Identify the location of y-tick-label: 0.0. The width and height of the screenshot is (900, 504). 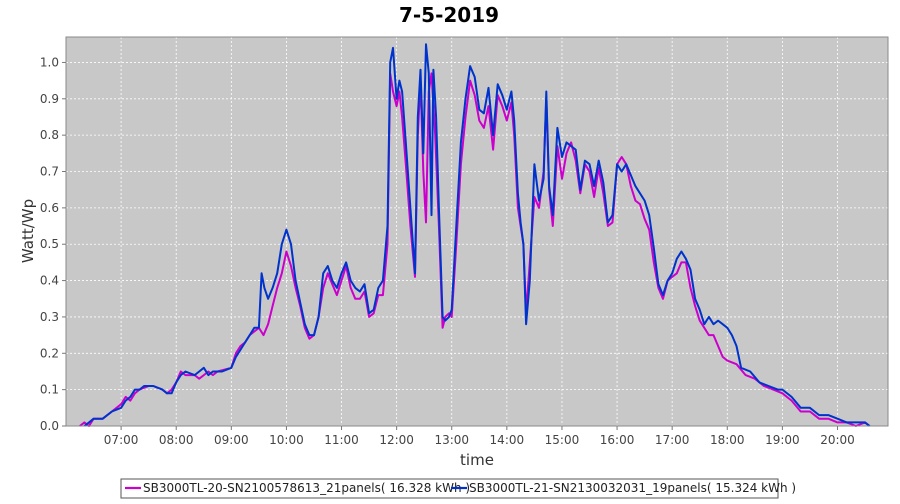
(49, 426).